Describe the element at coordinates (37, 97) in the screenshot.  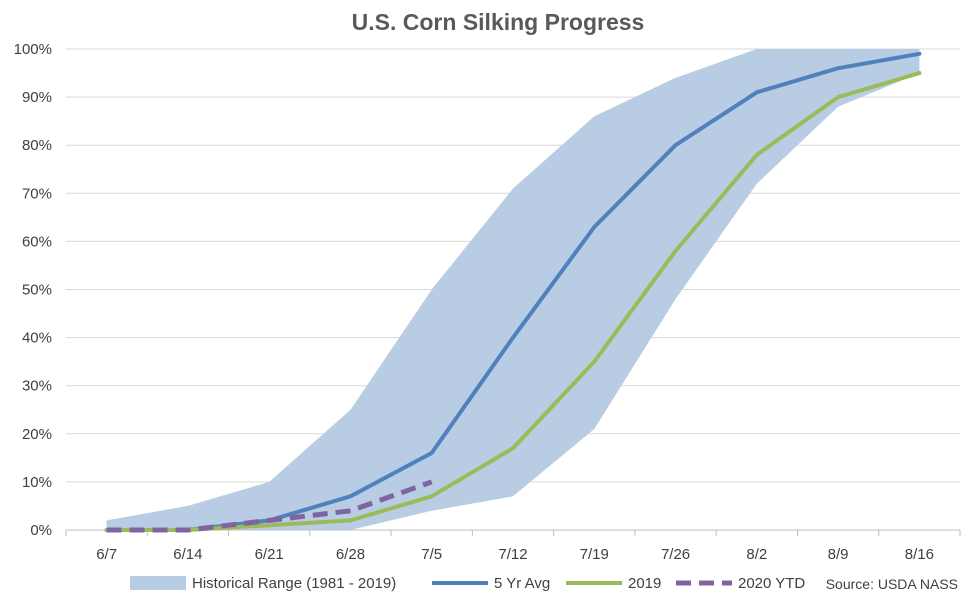
I see `y-tick-label: 90%` at that location.